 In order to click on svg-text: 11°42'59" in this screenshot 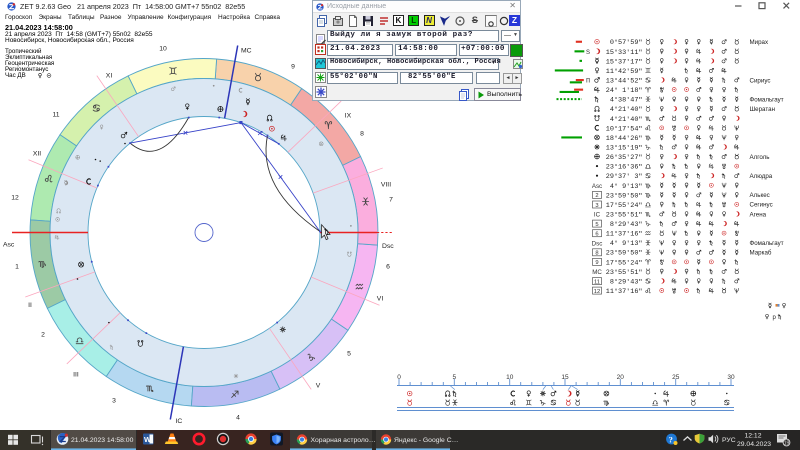, I will do `click(624, 71)`.